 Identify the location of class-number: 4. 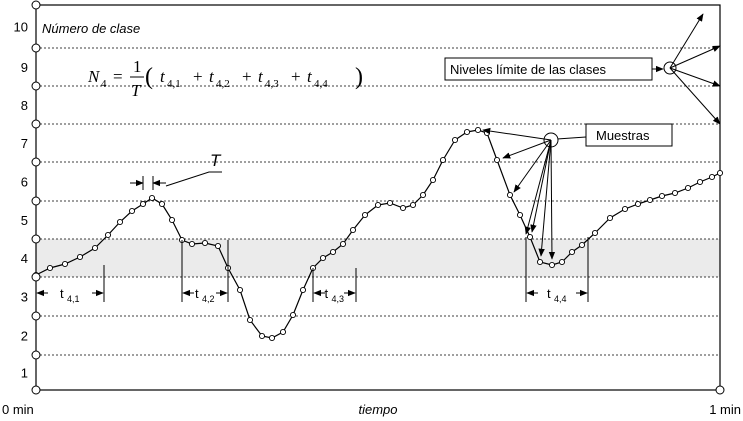
(24, 258).